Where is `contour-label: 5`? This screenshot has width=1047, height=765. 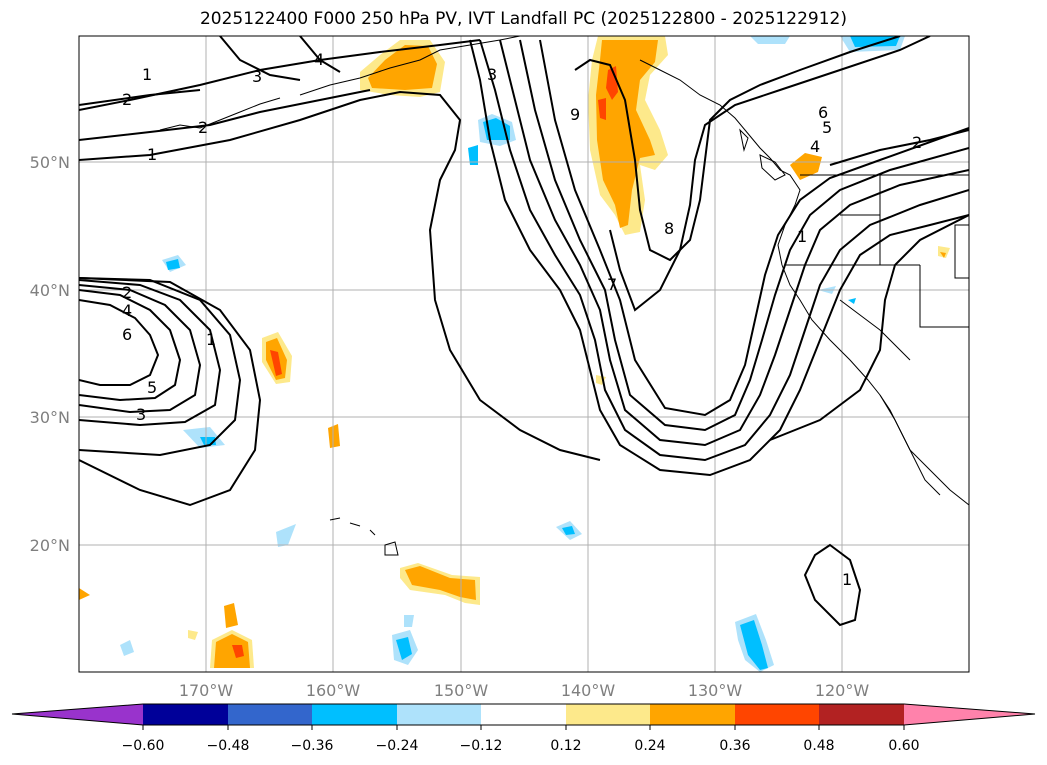 contour-label: 5 is located at coordinates (152, 387).